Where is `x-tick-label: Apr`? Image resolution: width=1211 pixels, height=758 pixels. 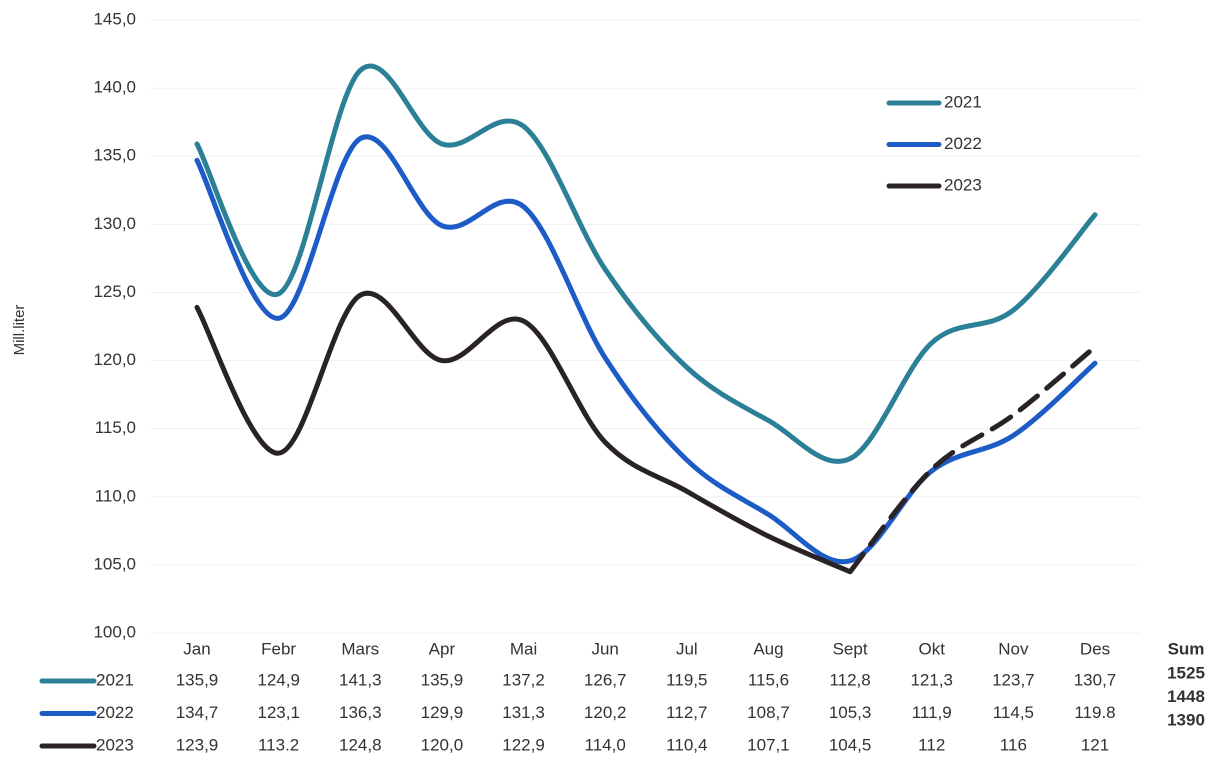
x-tick-label: Apr is located at coordinates (442, 648).